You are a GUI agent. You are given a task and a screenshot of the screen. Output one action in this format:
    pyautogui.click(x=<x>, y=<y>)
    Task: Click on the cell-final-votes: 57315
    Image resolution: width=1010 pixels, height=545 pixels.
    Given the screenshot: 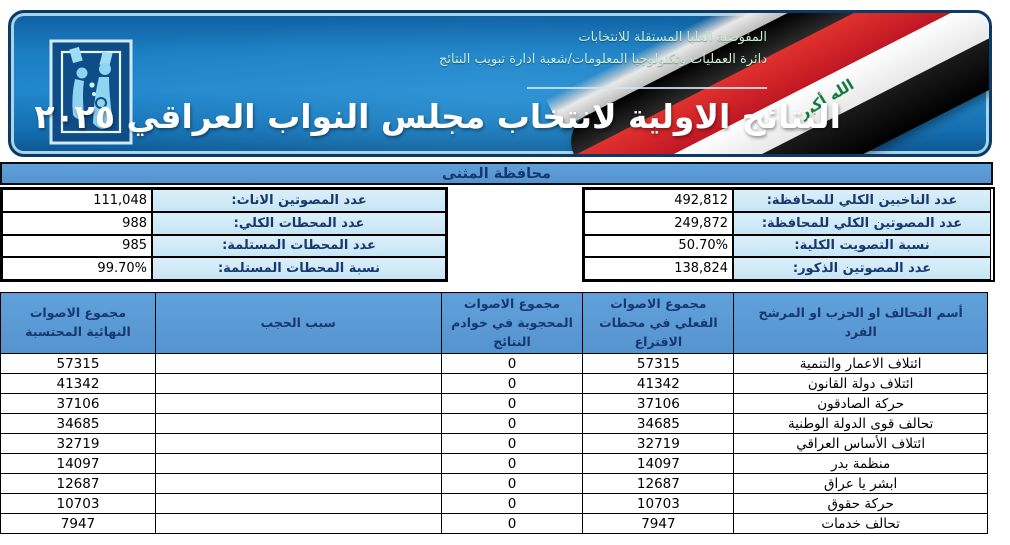 What is the action you would take?
    pyautogui.click(x=78, y=364)
    